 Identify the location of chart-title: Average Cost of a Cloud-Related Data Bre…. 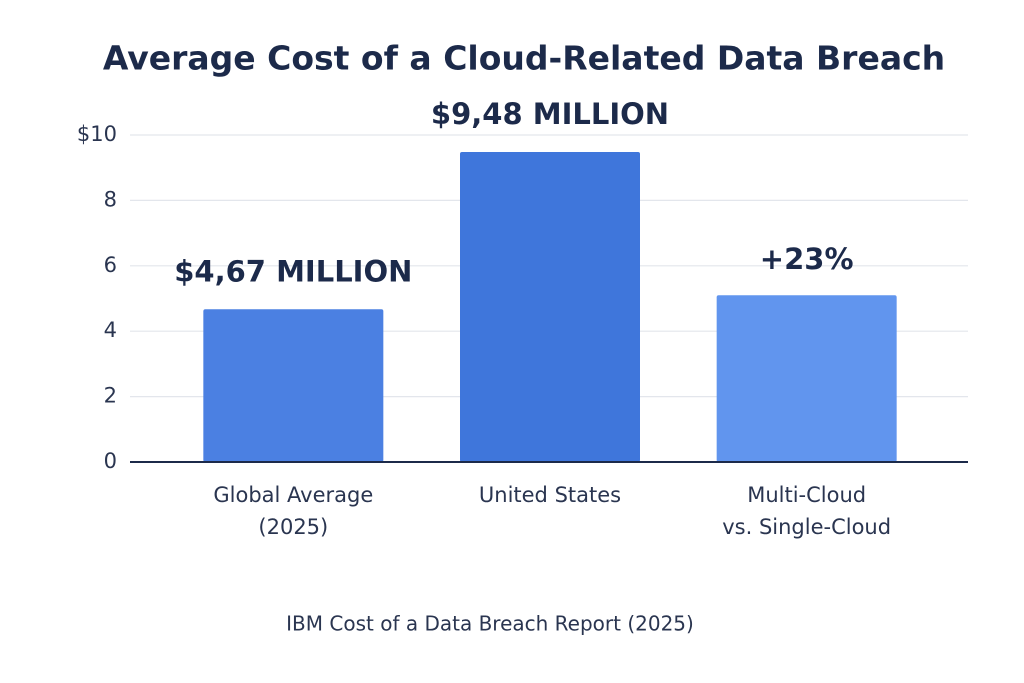
(524, 58).